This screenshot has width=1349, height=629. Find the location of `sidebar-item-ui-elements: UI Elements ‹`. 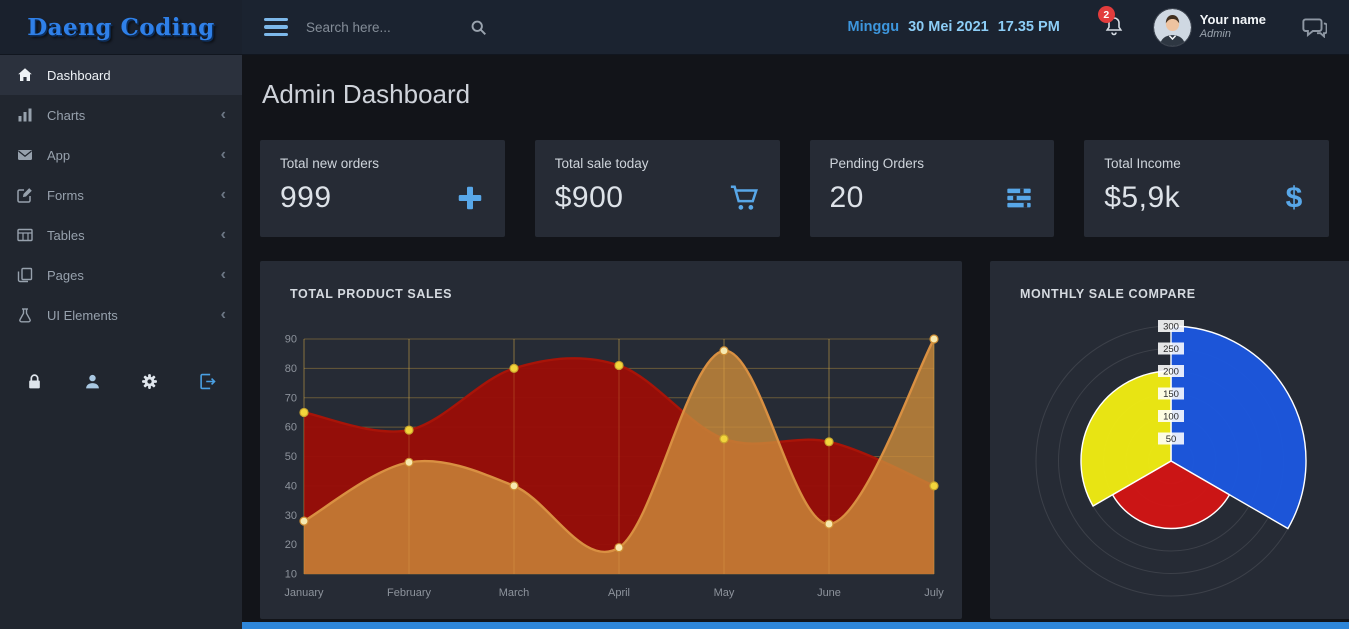

sidebar-item-ui-elements: UI Elements ‹ is located at coordinates (121, 315).